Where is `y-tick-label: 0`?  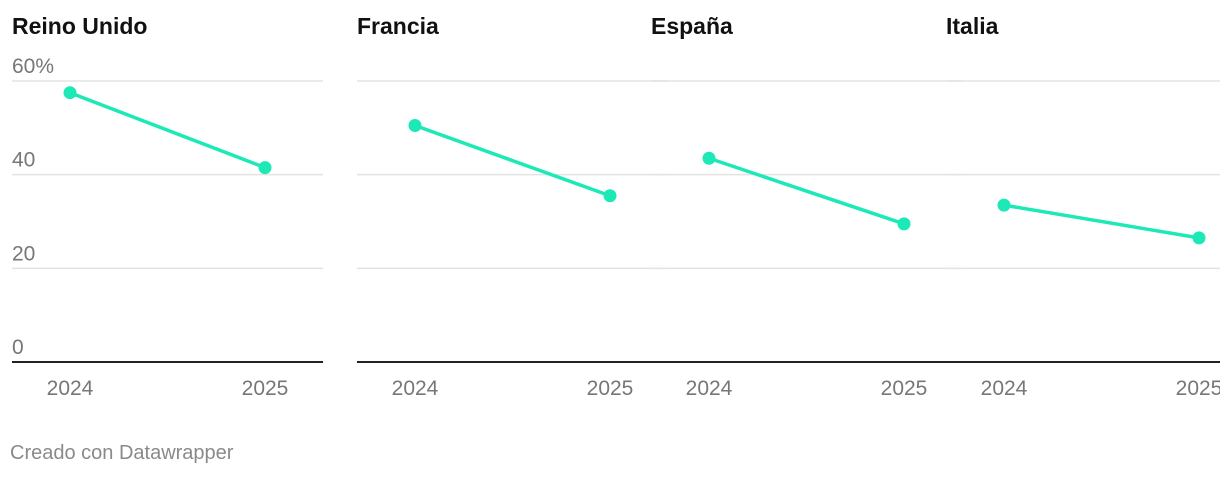
y-tick-label: 0 is located at coordinates (18, 347).